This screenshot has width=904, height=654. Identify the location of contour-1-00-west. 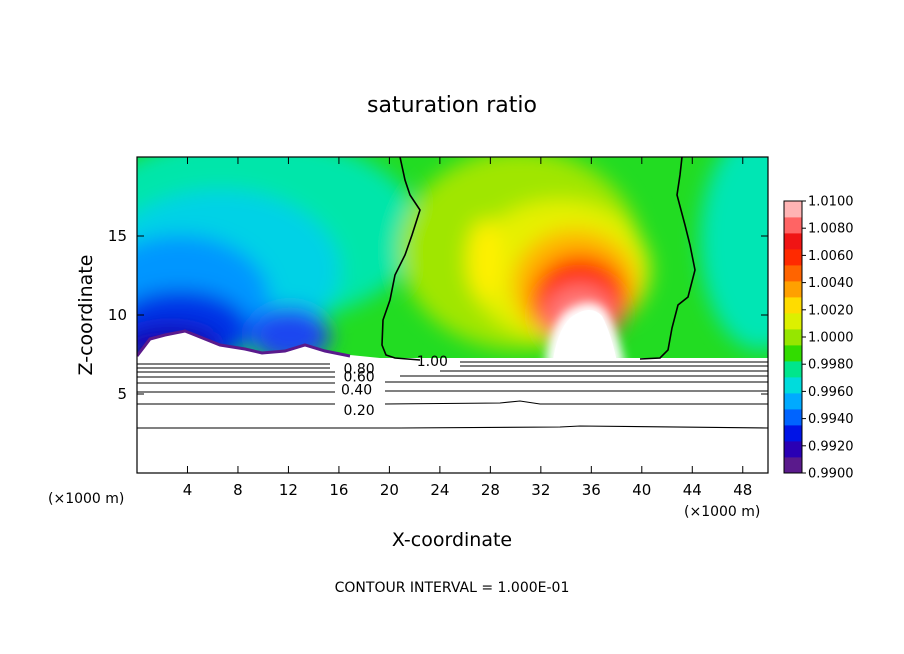
(401, 259).